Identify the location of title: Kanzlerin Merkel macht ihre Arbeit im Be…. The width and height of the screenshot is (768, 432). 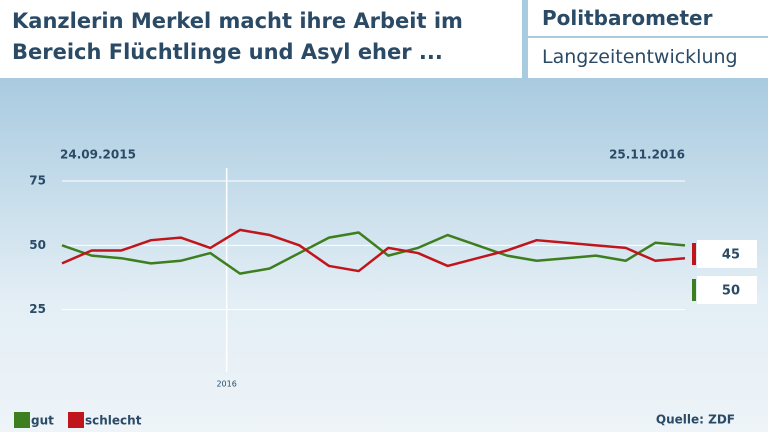
(237, 36).